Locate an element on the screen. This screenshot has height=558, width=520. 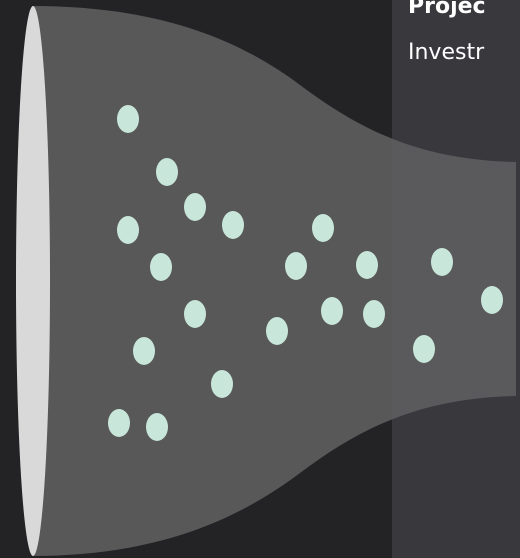
project-subtitle: Investr is located at coordinates (446, 52).